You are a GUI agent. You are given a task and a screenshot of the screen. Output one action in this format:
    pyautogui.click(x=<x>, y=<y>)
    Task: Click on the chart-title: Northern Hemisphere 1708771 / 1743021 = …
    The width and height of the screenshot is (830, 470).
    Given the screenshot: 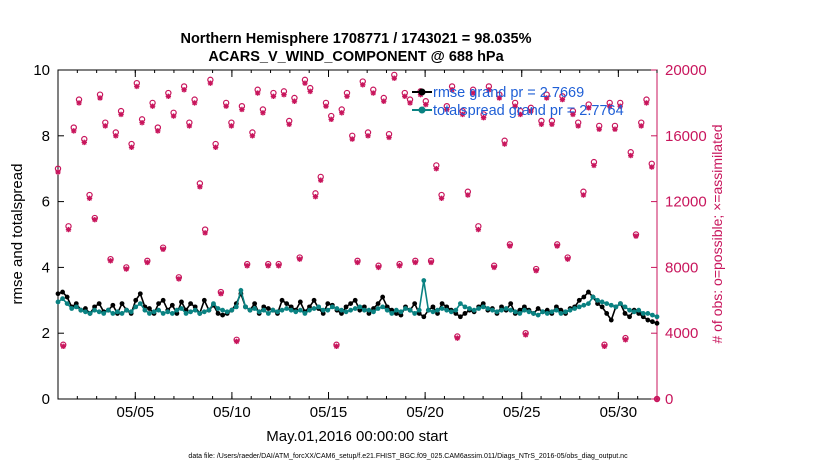 What is the action you would take?
    pyautogui.click(x=355, y=39)
    